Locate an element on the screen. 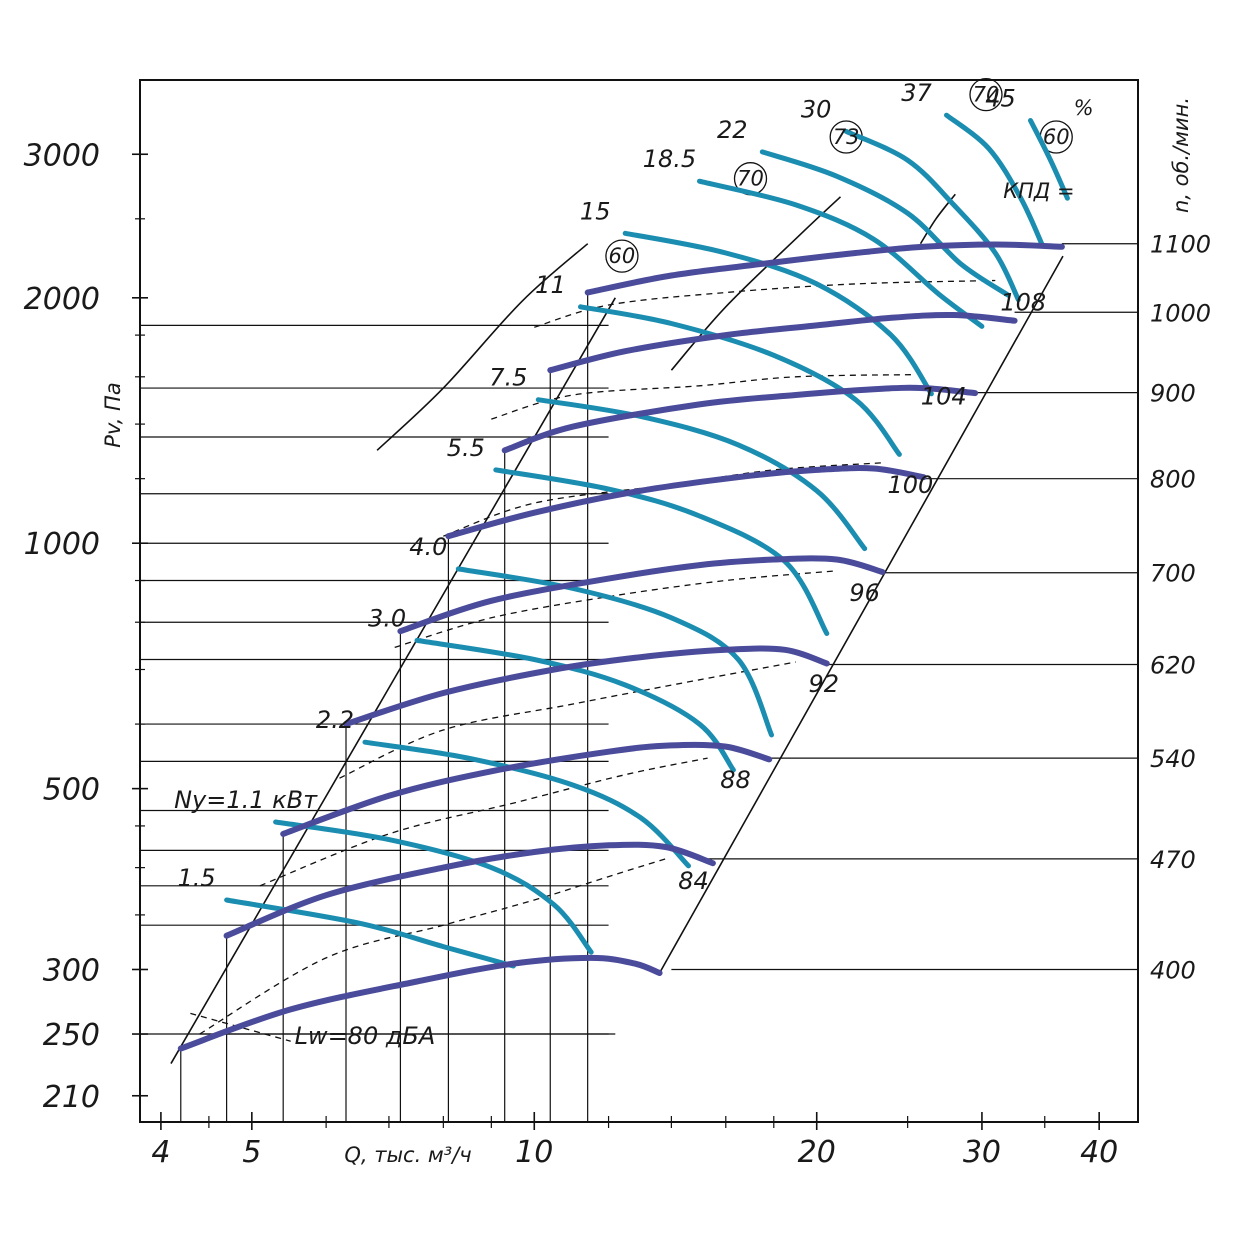 The height and width of the screenshot is (1250, 1250). y-tick-label: 300 is located at coordinates (71, 970).